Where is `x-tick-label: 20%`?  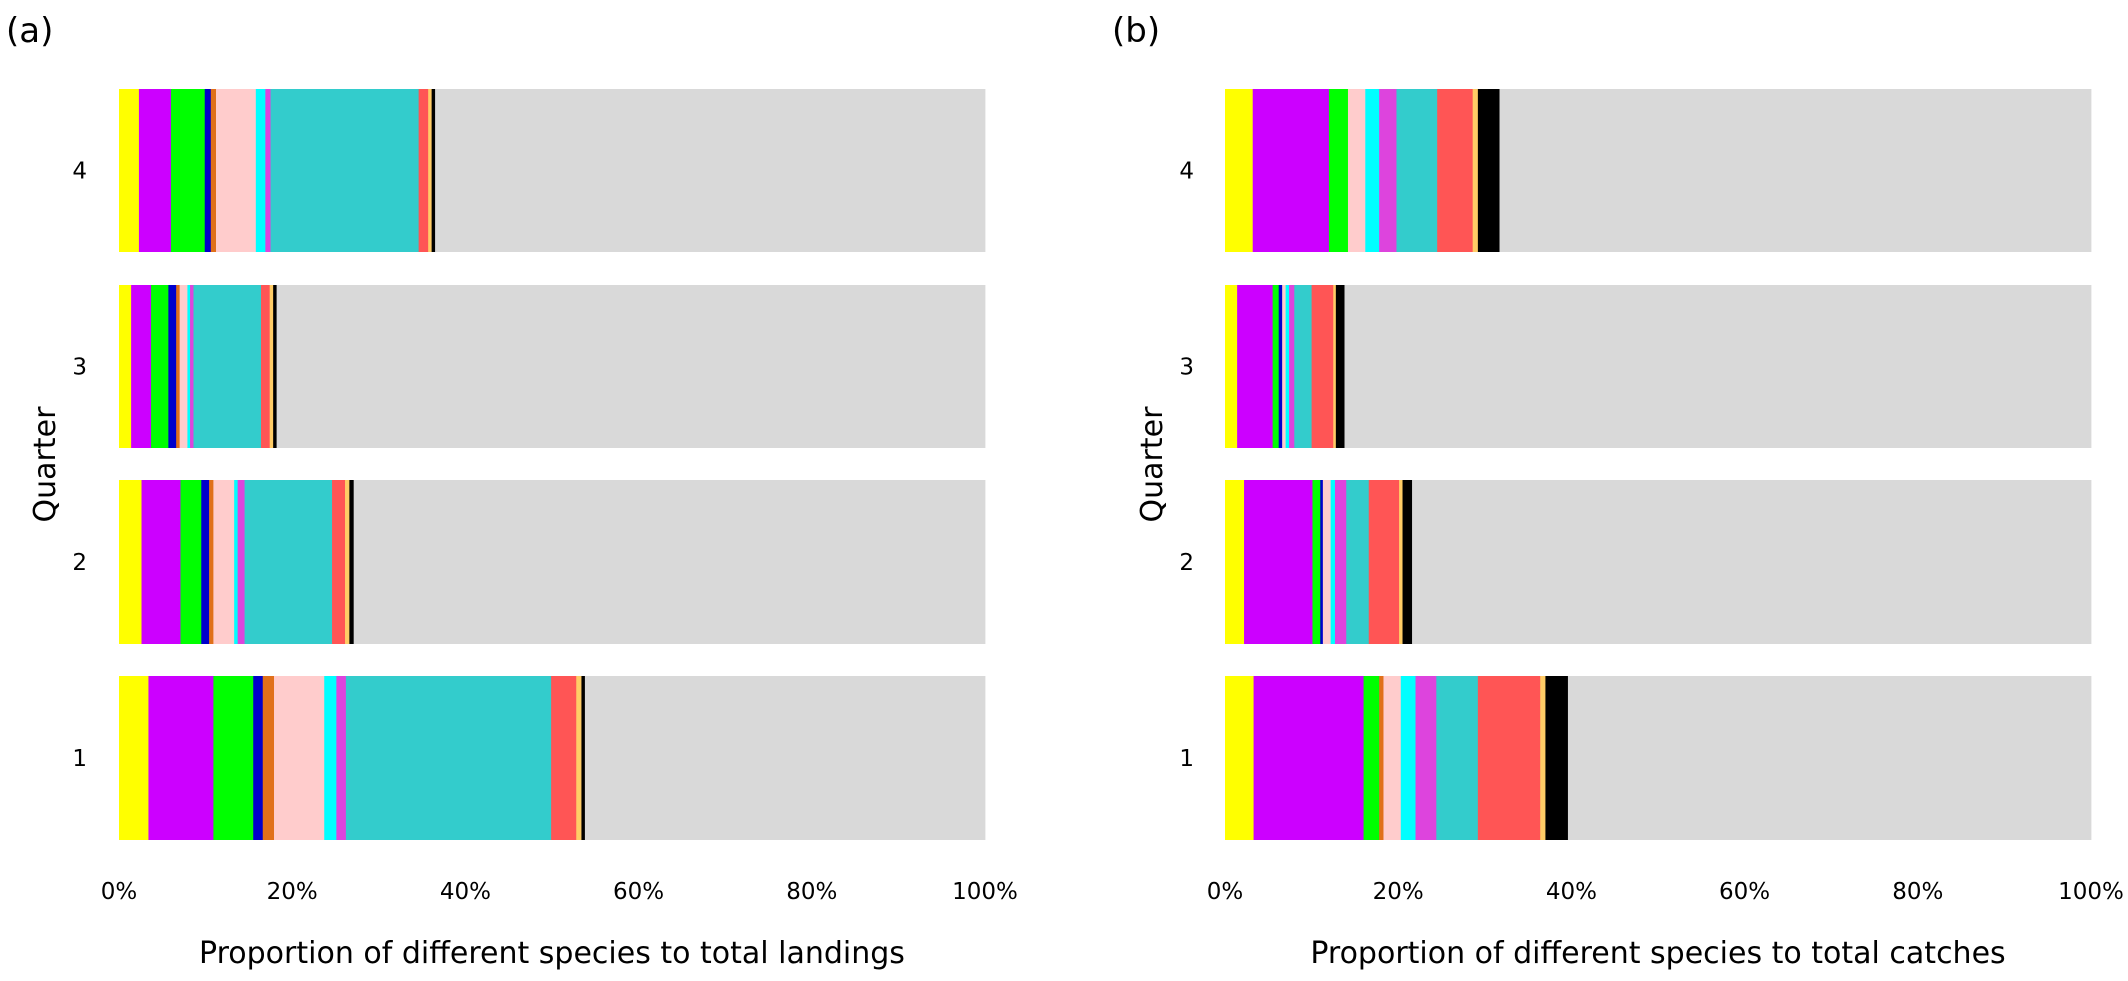 x-tick-label: 20% is located at coordinates (292, 892).